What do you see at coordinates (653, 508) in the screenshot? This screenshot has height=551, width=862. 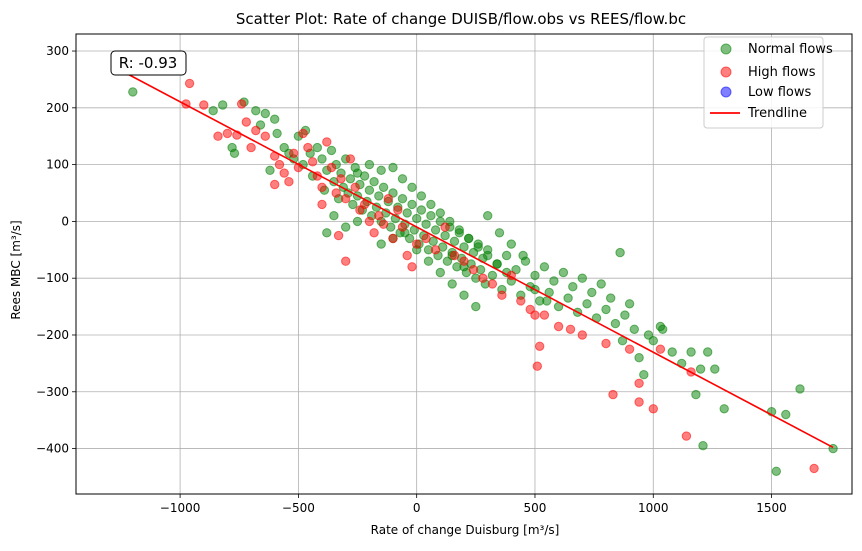 I see `x-tick-label: 1000` at bounding box center [653, 508].